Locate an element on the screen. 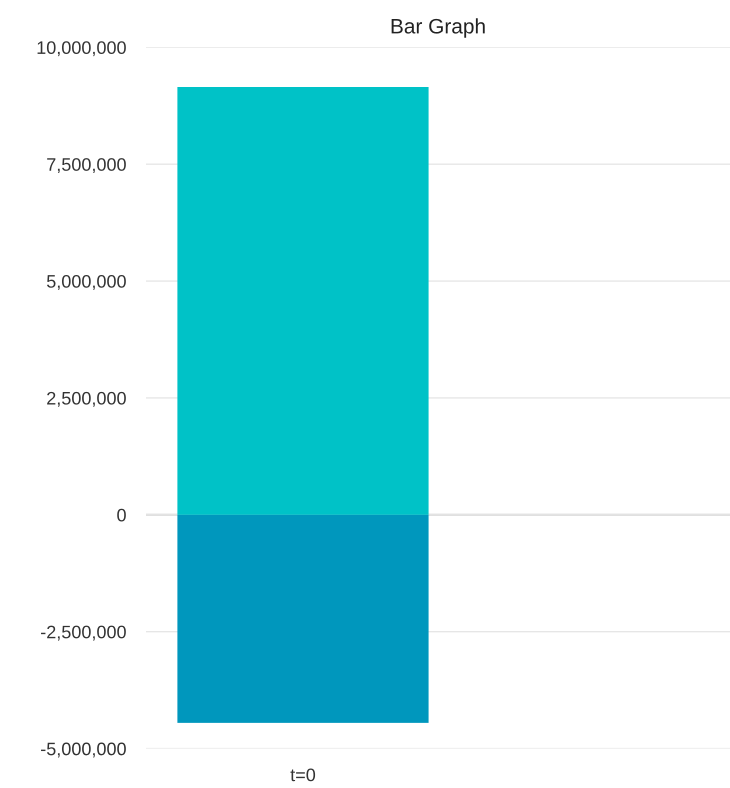  y-tick-label: -2,500,000 is located at coordinates (83, 633).